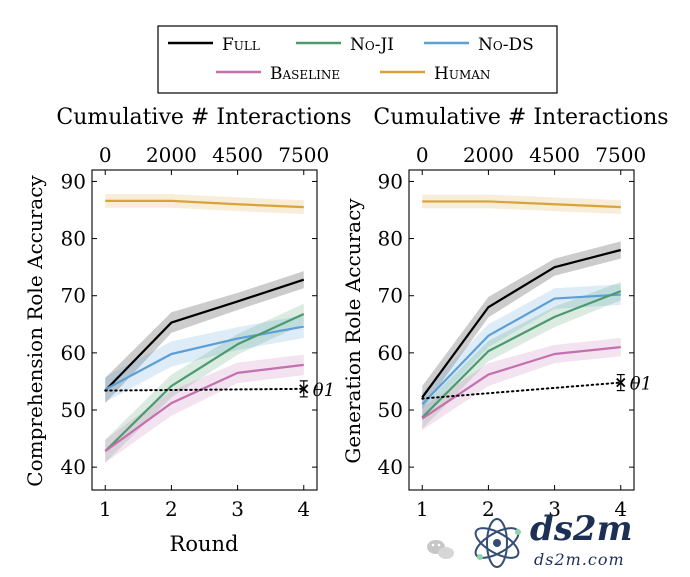  Describe the element at coordinates (204, 544) in the screenshot. I see `x-axis-label-left: Round` at that location.